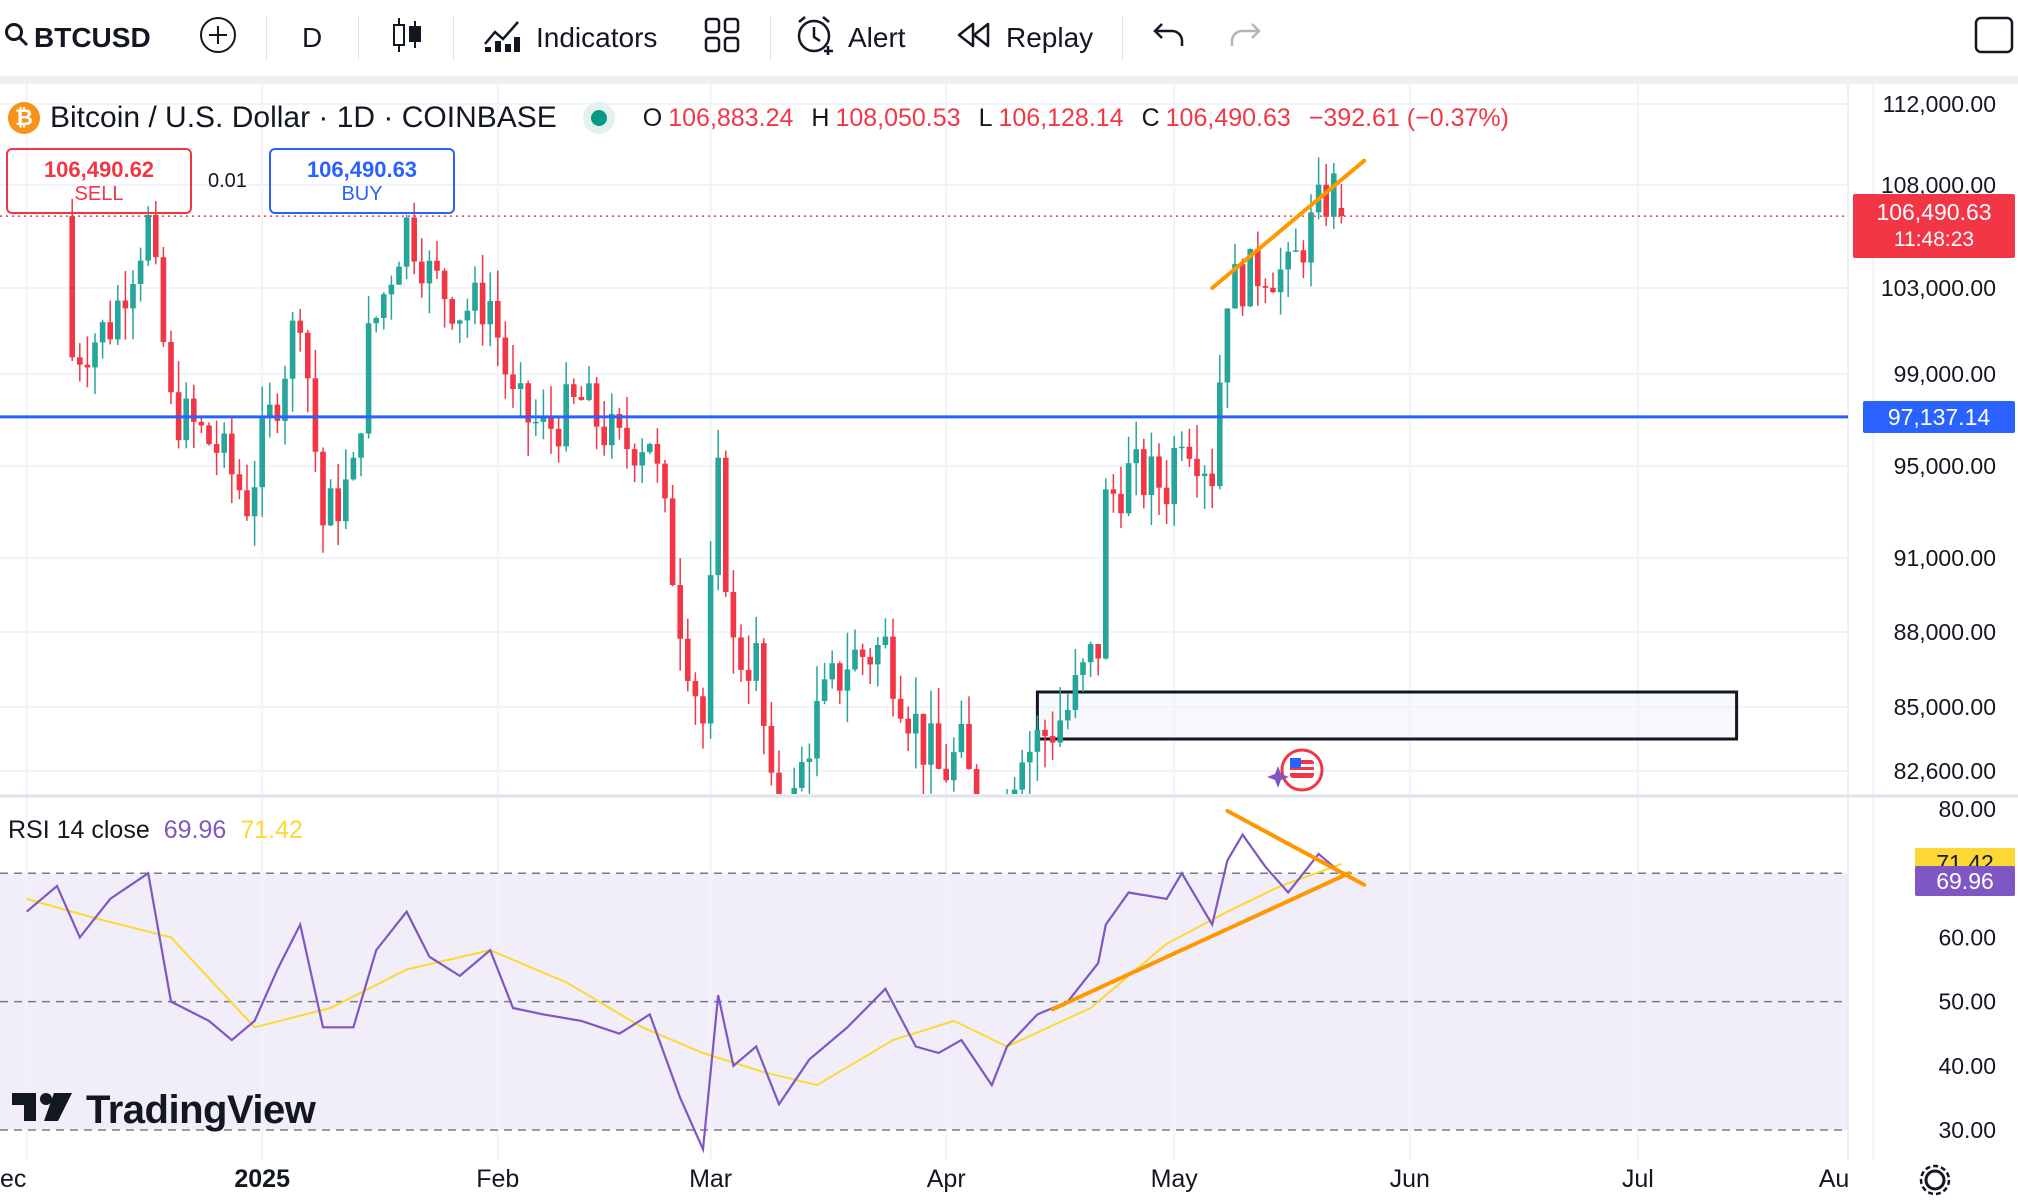 This screenshot has width=2018, height=1204. Describe the element at coordinates (1150, 117) in the screenshot. I see `close-label: C` at that location.